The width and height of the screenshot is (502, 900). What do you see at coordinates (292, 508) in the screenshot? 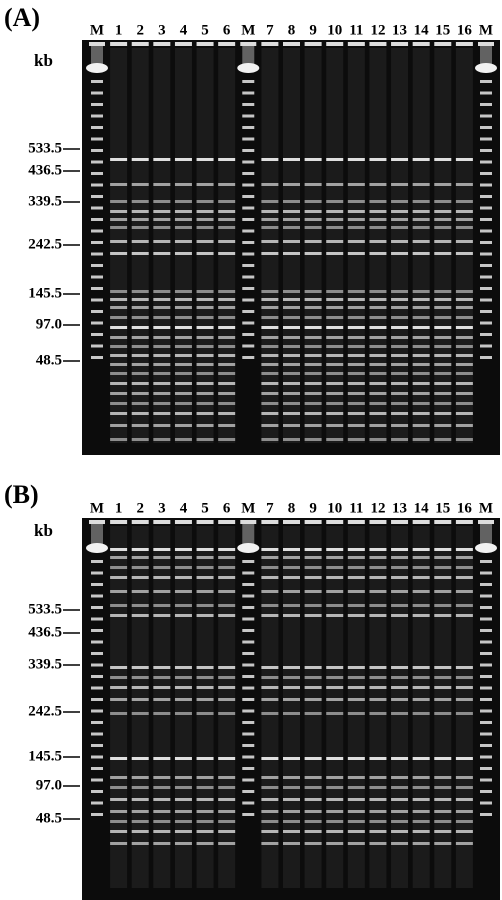
I see `lane-label: 8` at bounding box center [292, 508].